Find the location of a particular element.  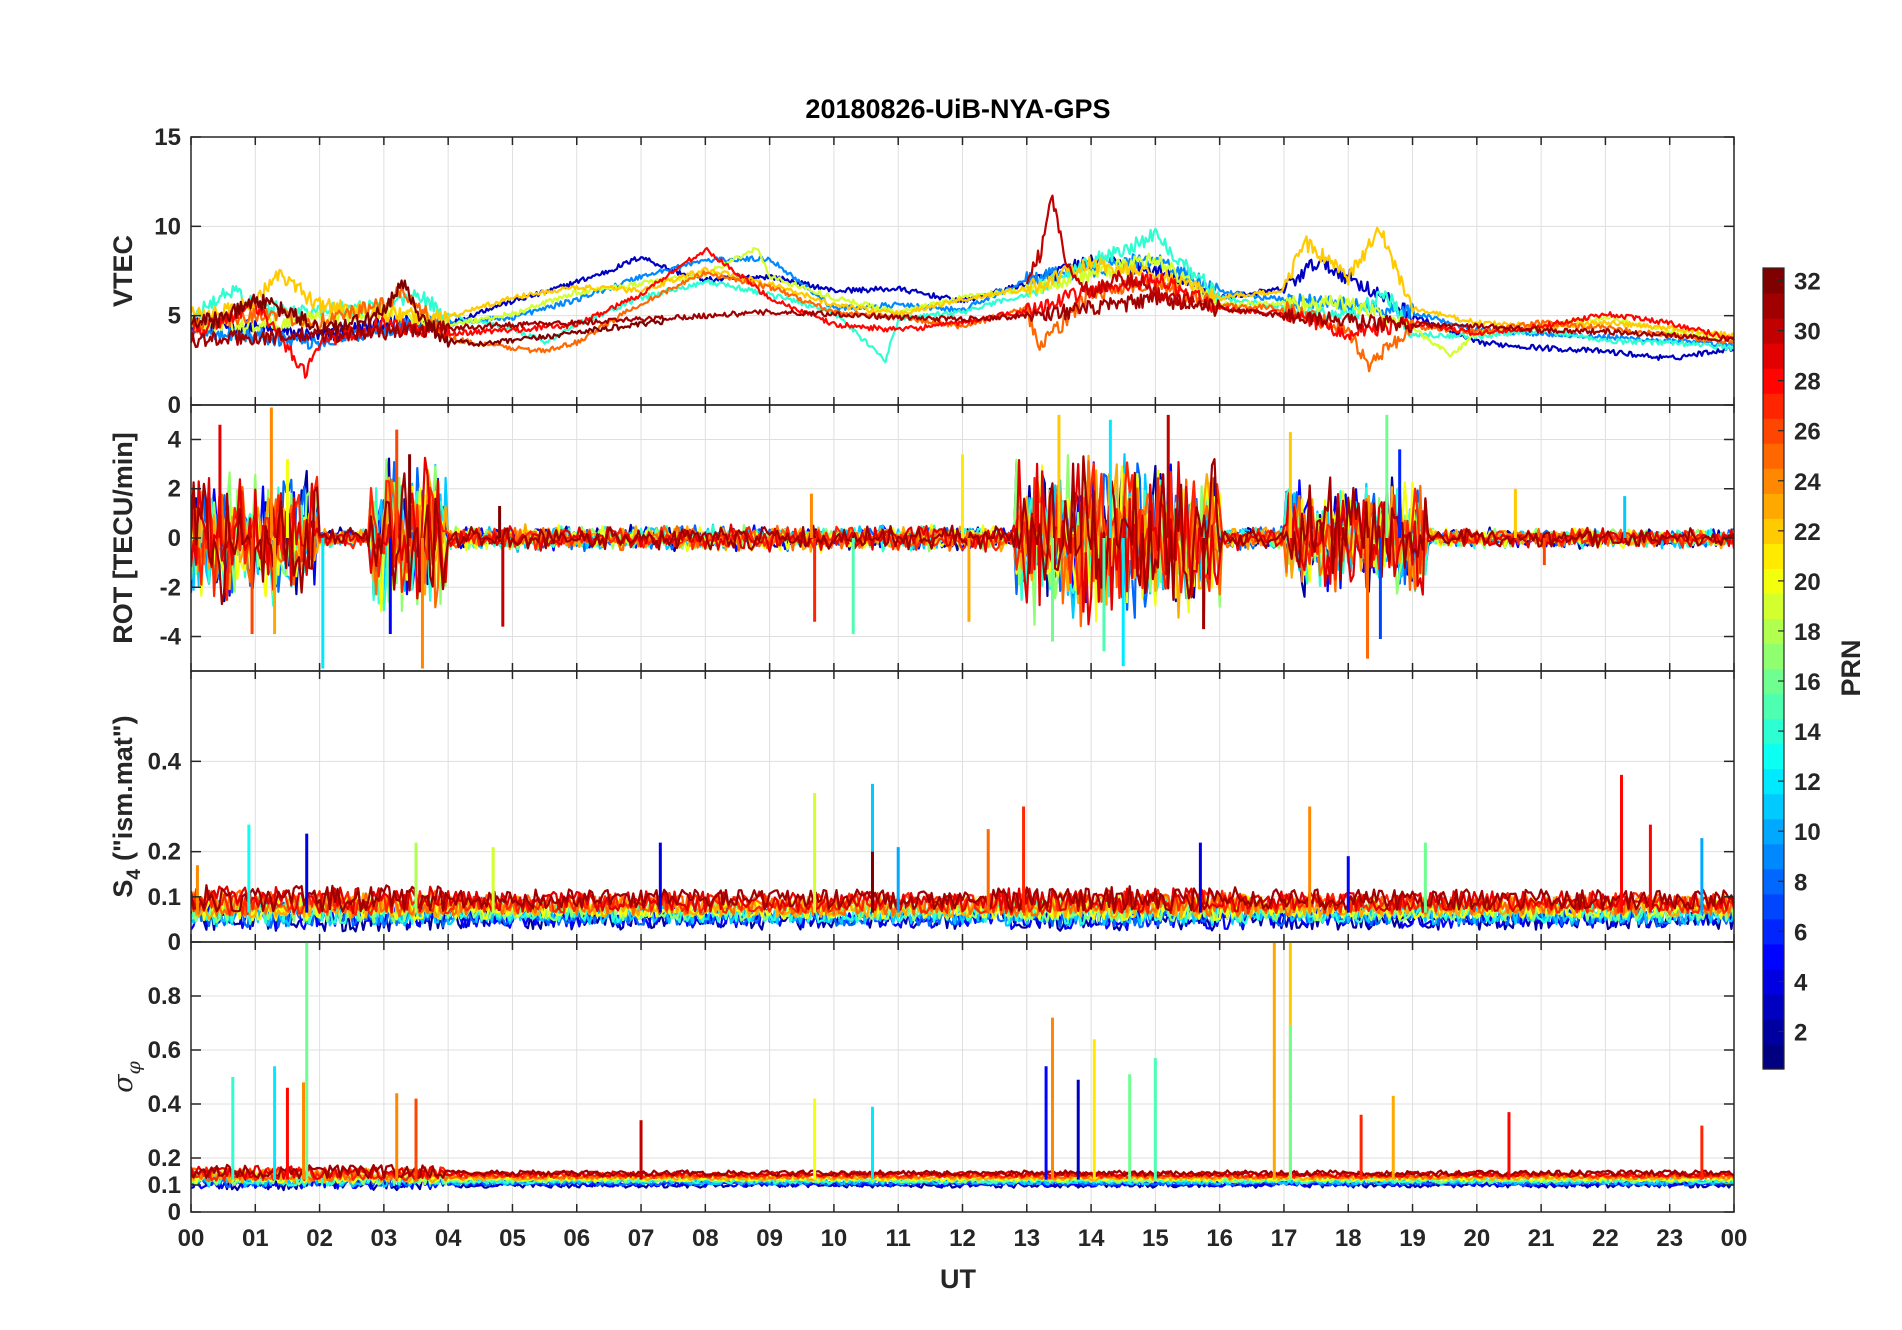

x-tick-label: 12 is located at coordinates (962, 1238).